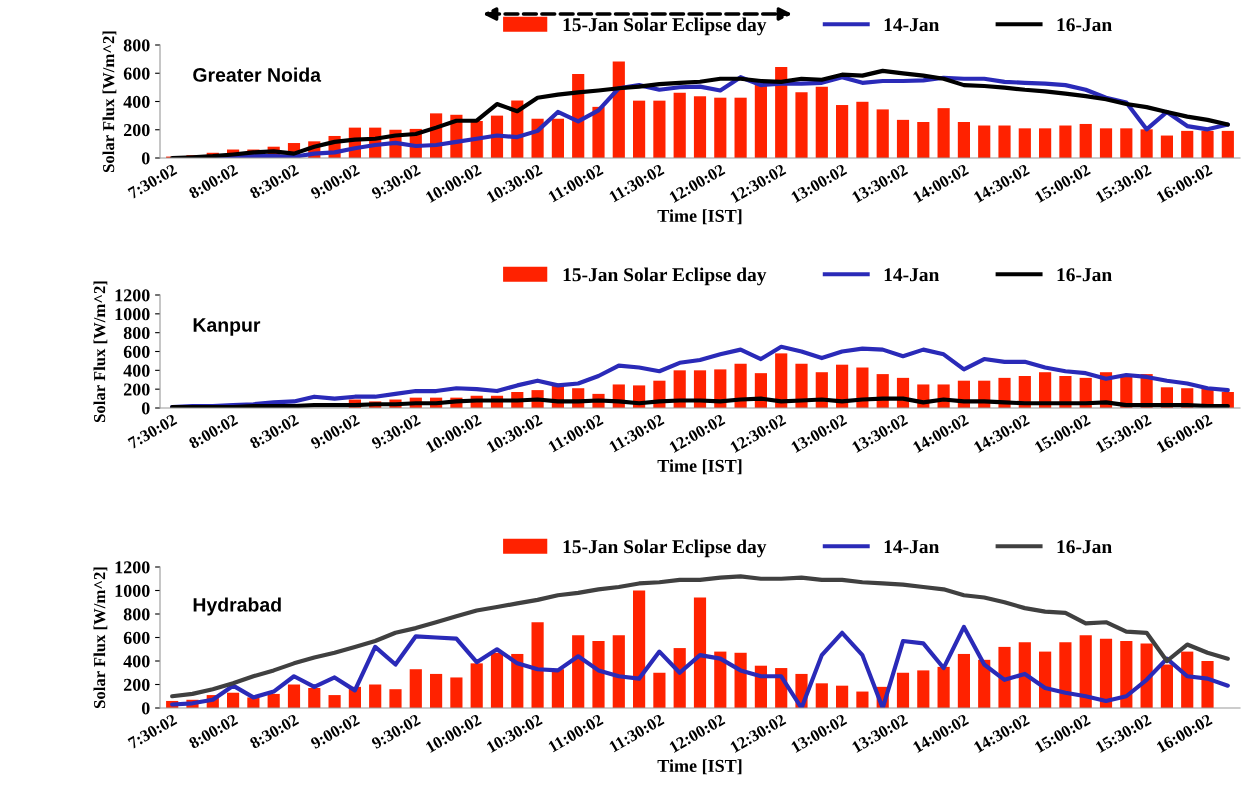  Describe the element at coordinates (227, 327) in the screenshot. I see `text: Kanpur` at that location.